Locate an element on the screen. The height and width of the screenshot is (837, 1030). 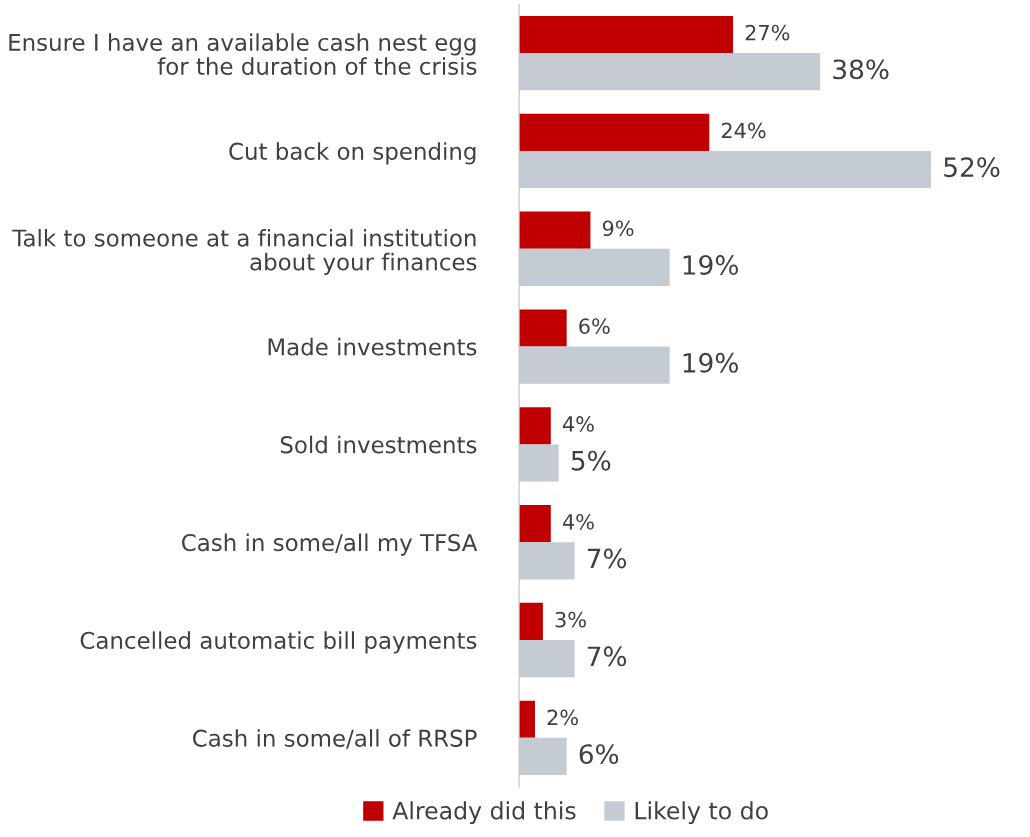
y-tick-label: Talk to someone at a financial institution about your finances is located at coordinates (244, 252).